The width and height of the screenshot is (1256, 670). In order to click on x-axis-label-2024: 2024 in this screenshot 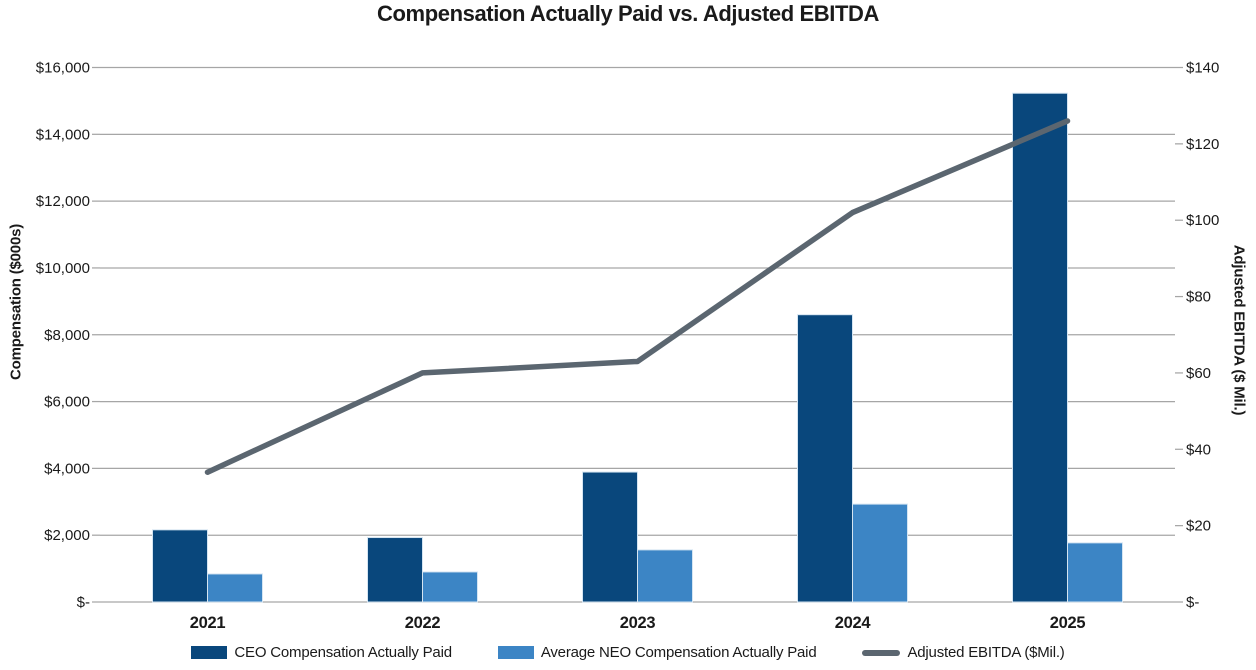, I will do `click(853, 623)`.